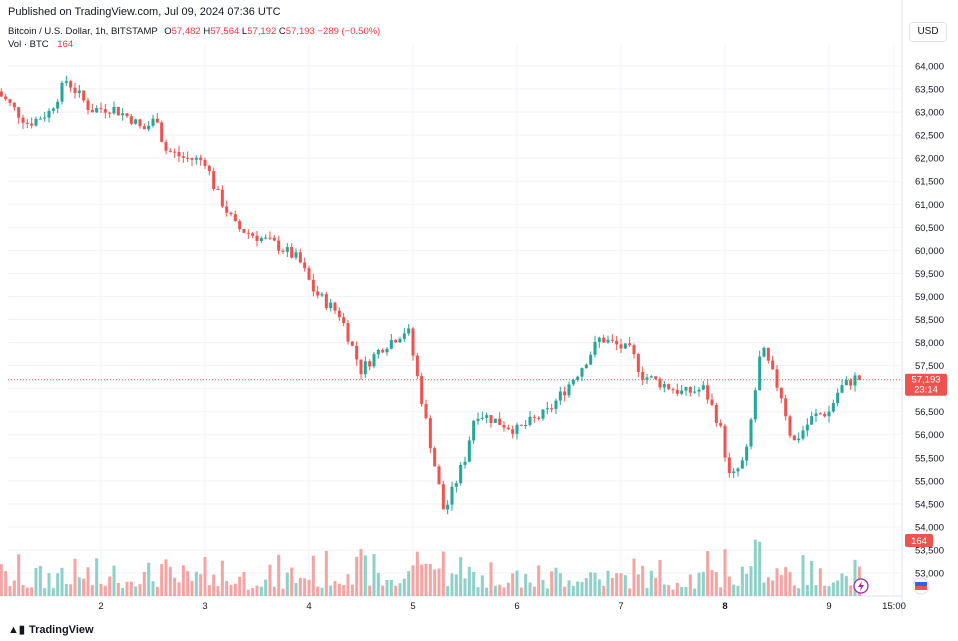 The height and width of the screenshot is (641, 958). I want to click on y-tick-label: 55,000, so click(929, 481).